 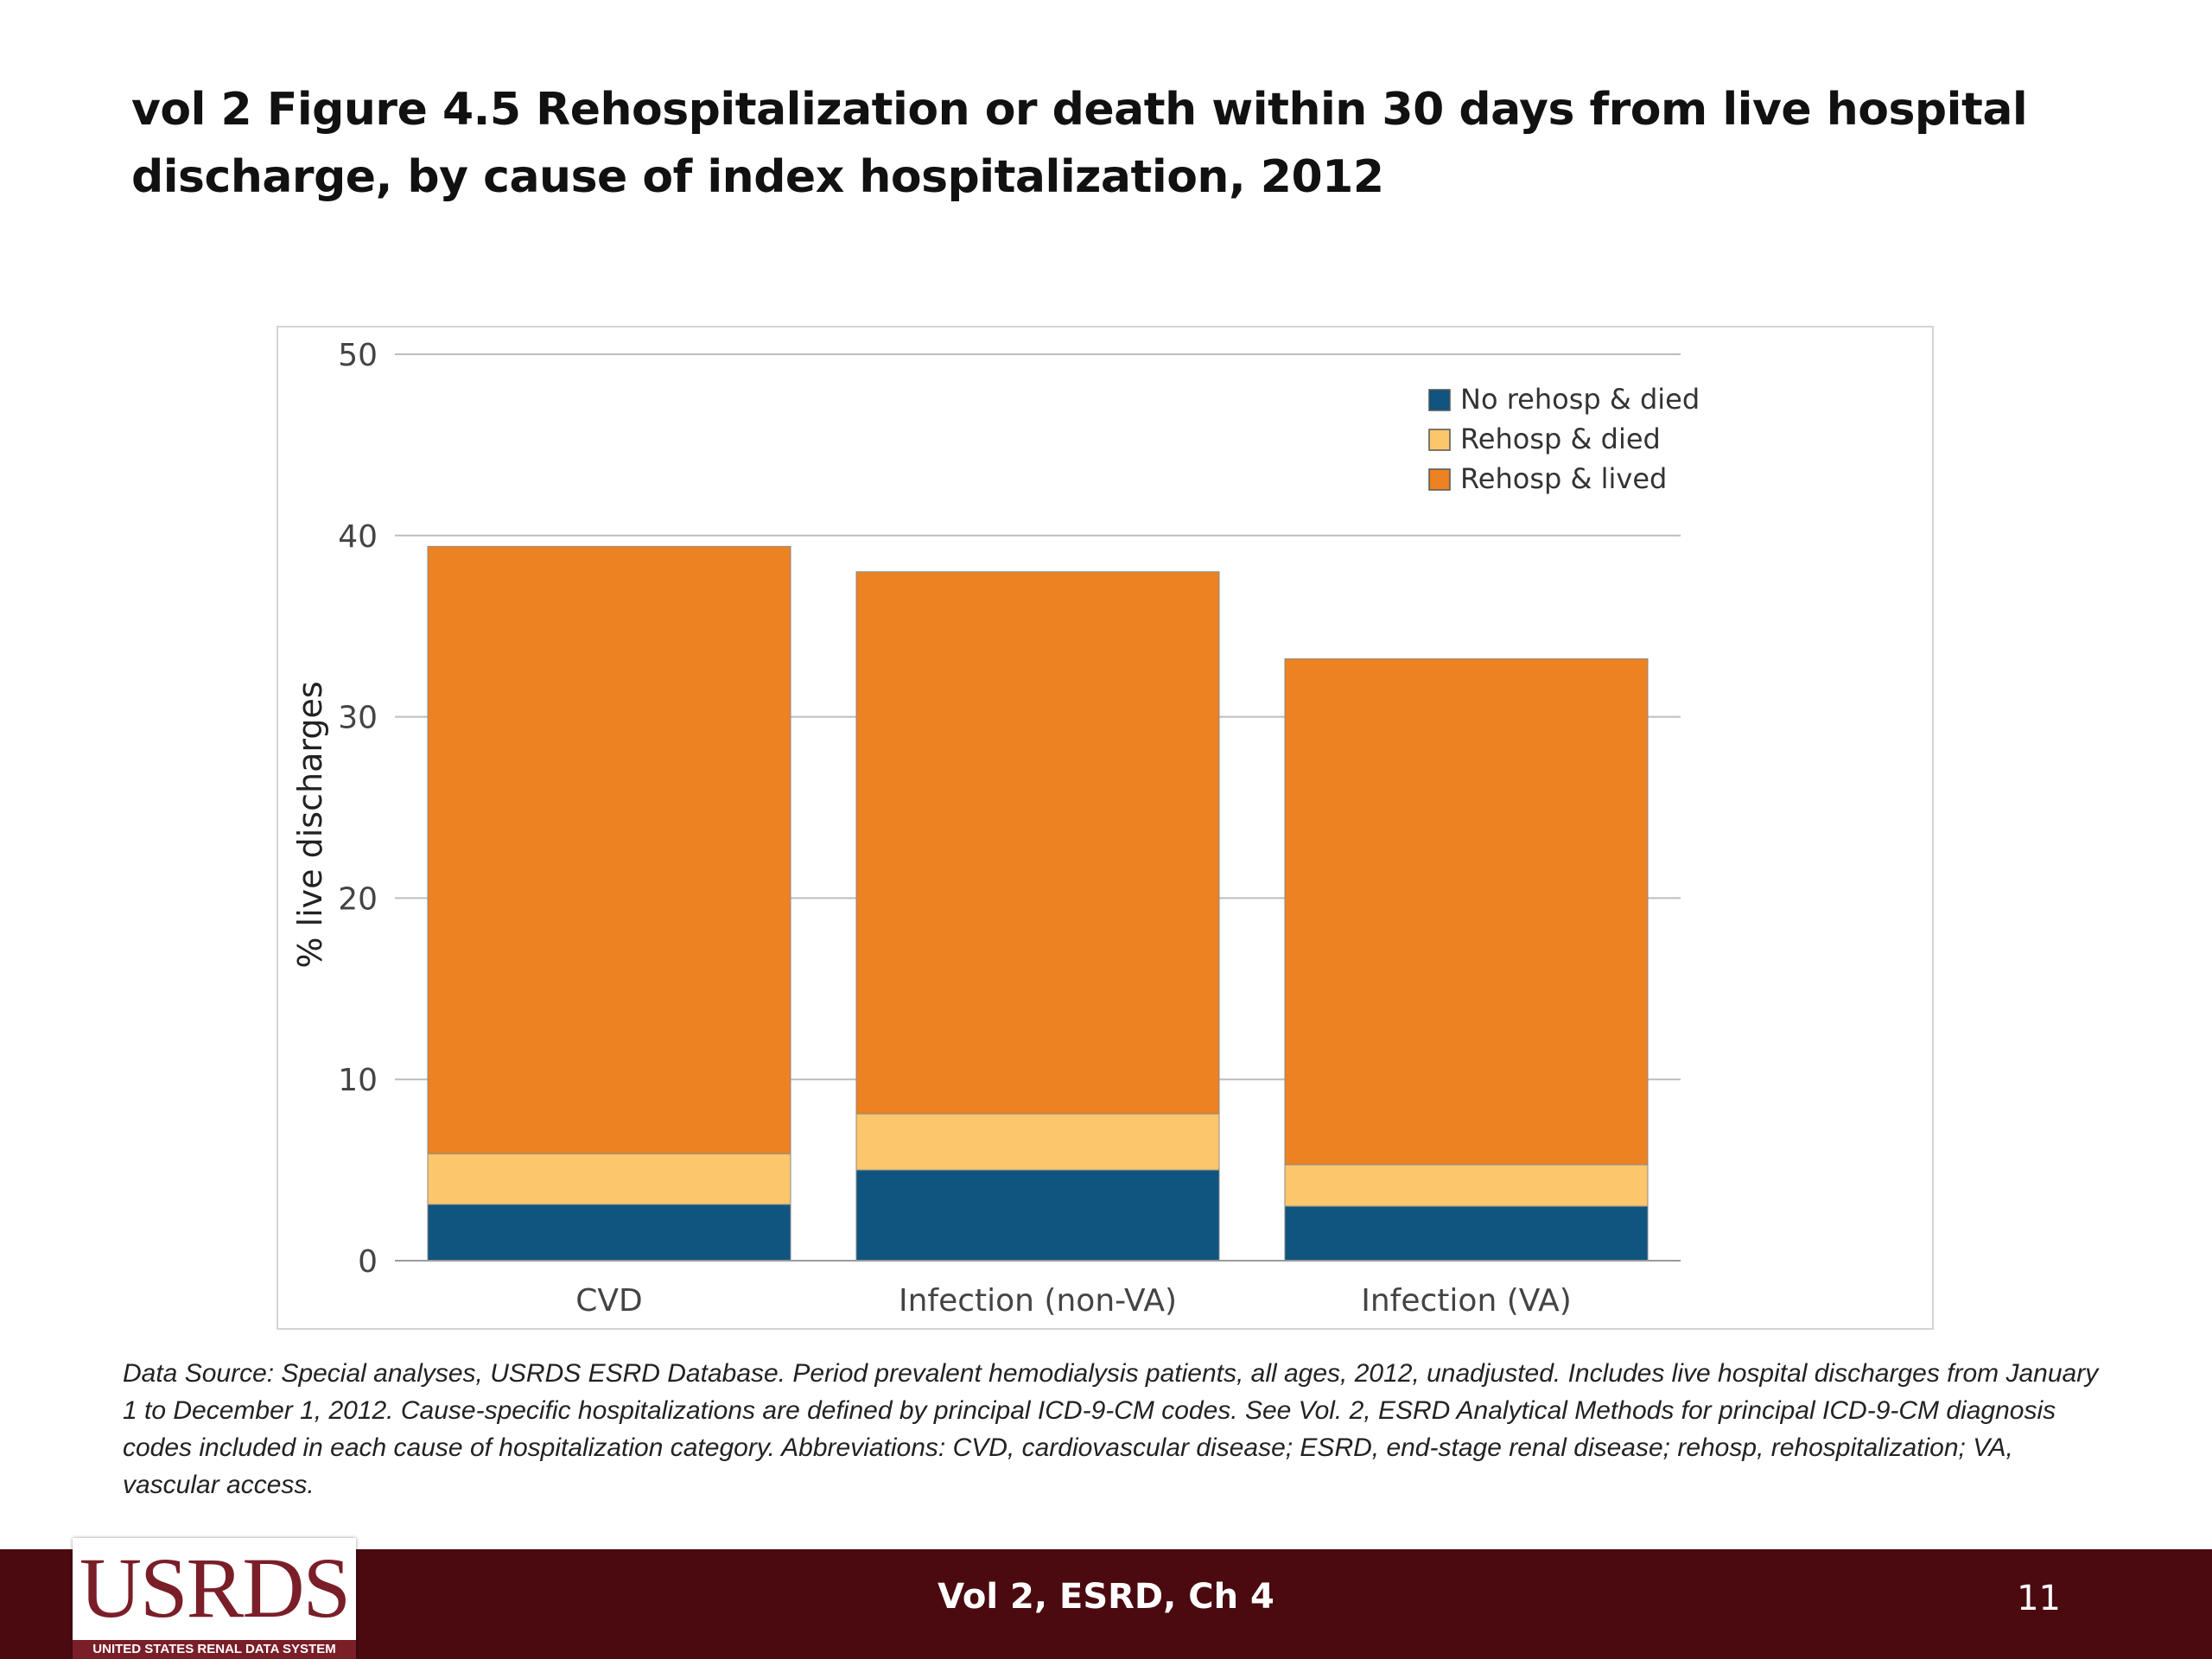 What do you see at coordinates (1038, 1301) in the screenshot?
I see `x-category-label: Infection (non-VA)` at bounding box center [1038, 1301].